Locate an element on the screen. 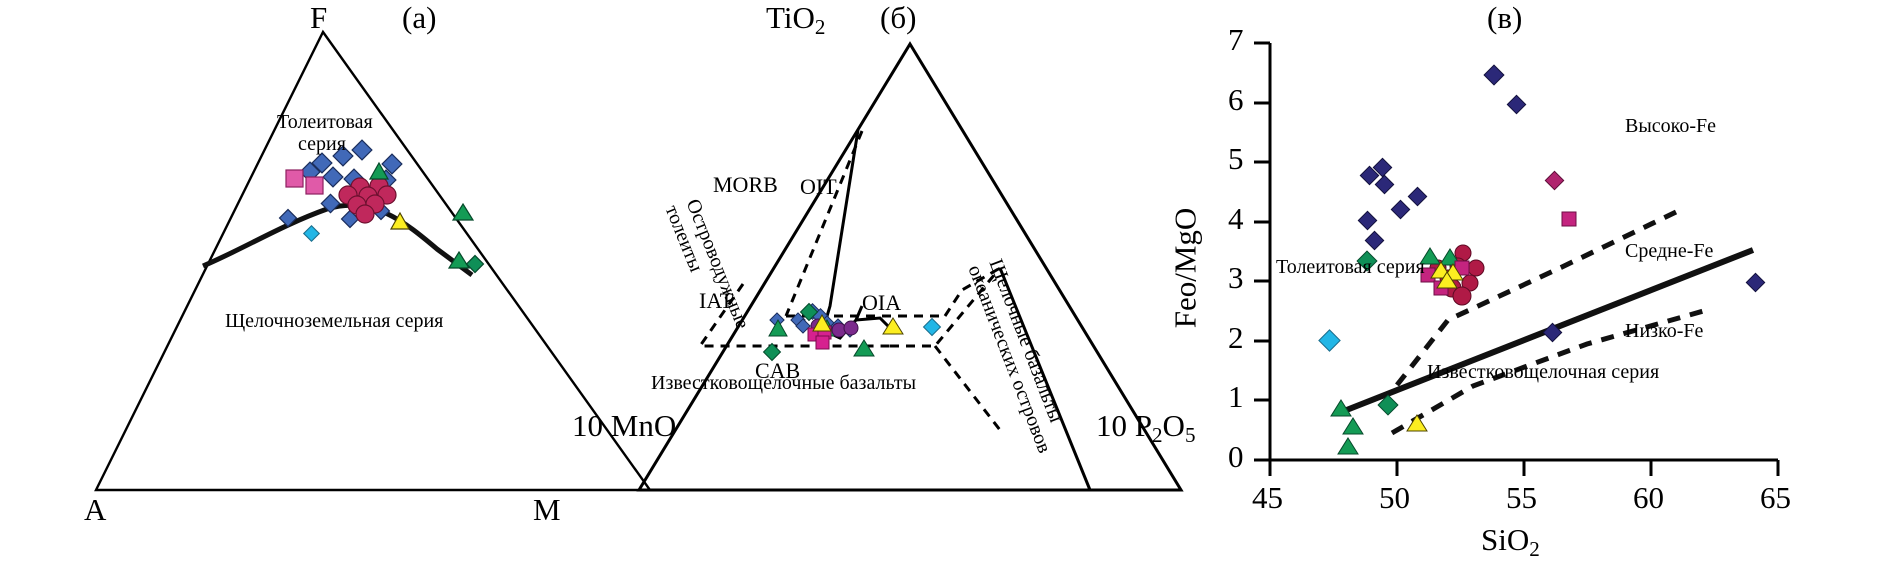 This screenshot has width=1890, height=581. x-tick-label-55: 55 is located at coordinates (1521, 497).